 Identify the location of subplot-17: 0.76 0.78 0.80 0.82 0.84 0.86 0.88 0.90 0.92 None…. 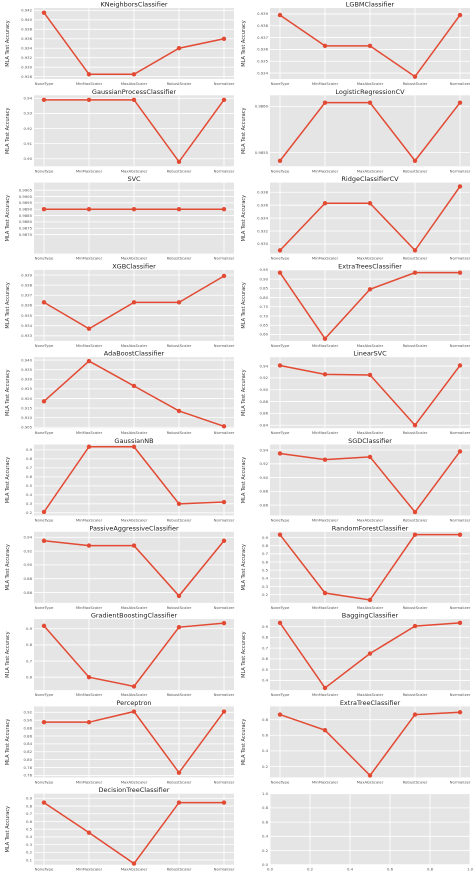
(120, 742).